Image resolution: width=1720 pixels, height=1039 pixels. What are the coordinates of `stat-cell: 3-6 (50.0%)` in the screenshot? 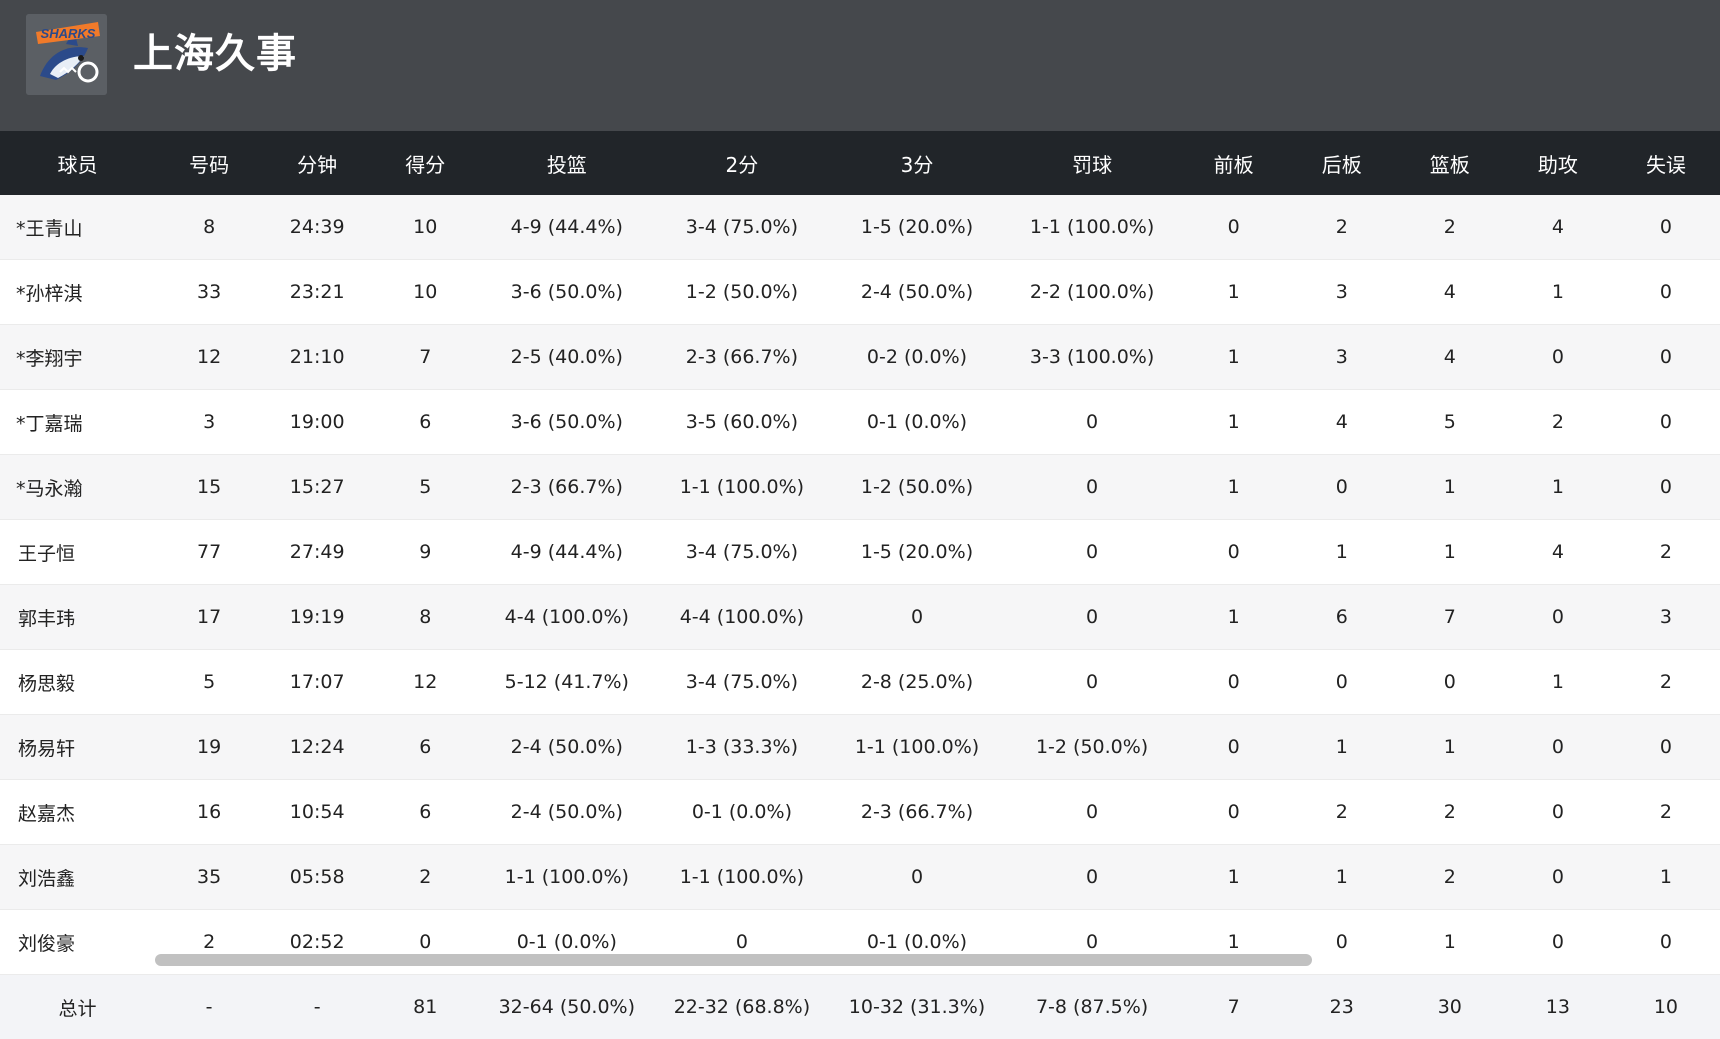 It's located at (566, 292).